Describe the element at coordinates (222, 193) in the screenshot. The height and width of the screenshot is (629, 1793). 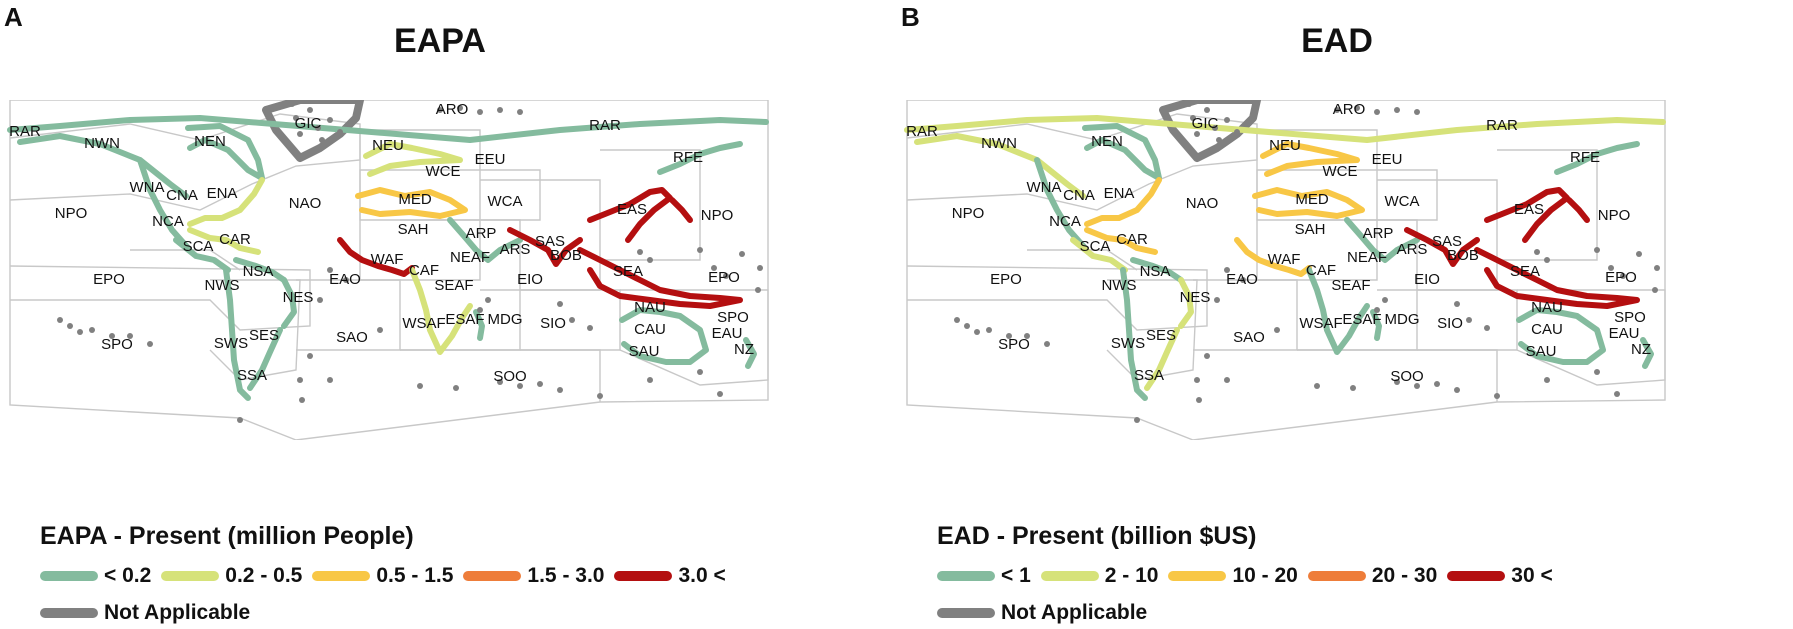
I see `region-label: ENA` at that location.